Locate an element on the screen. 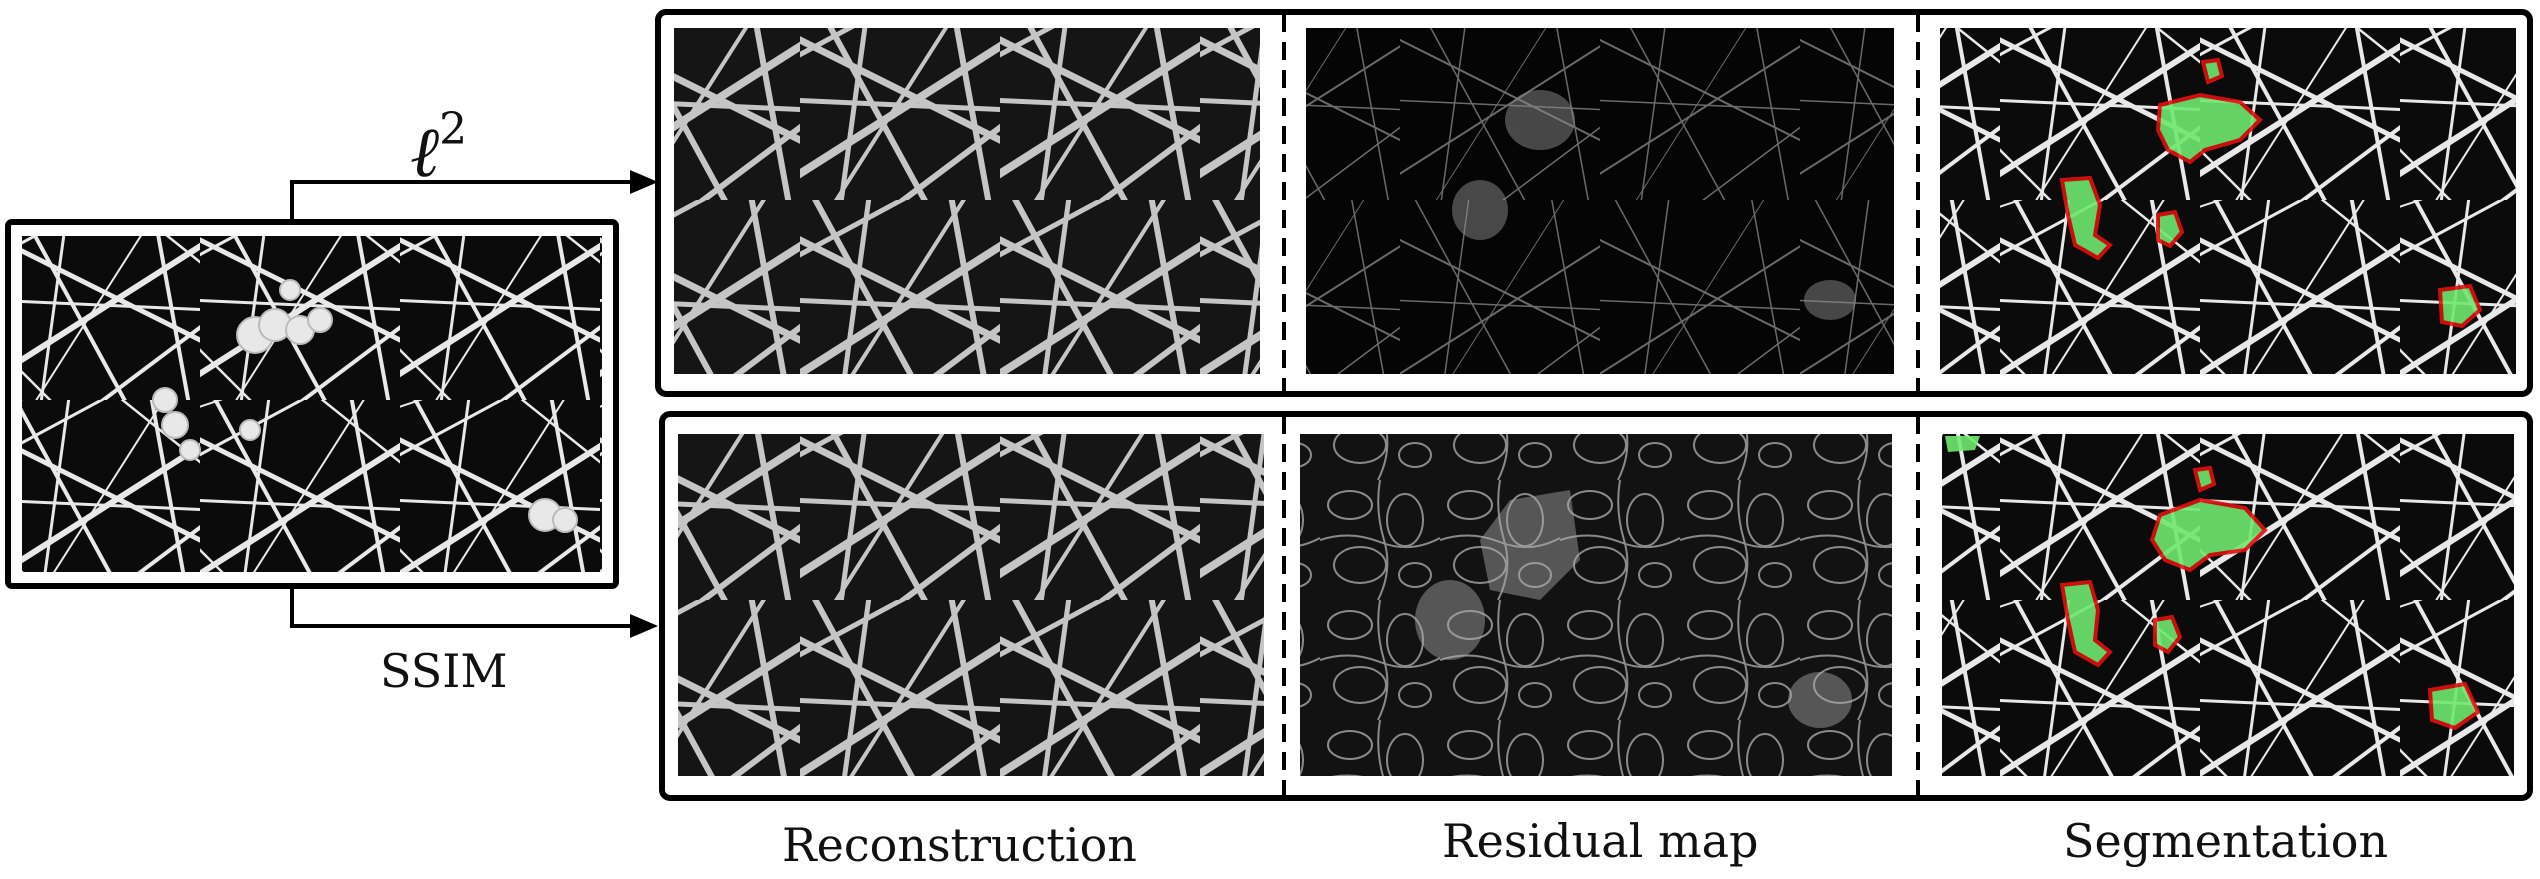 Image resolution: width=2540 pixels, height=879 pixels. input-image is located at coordinates (312, 404).